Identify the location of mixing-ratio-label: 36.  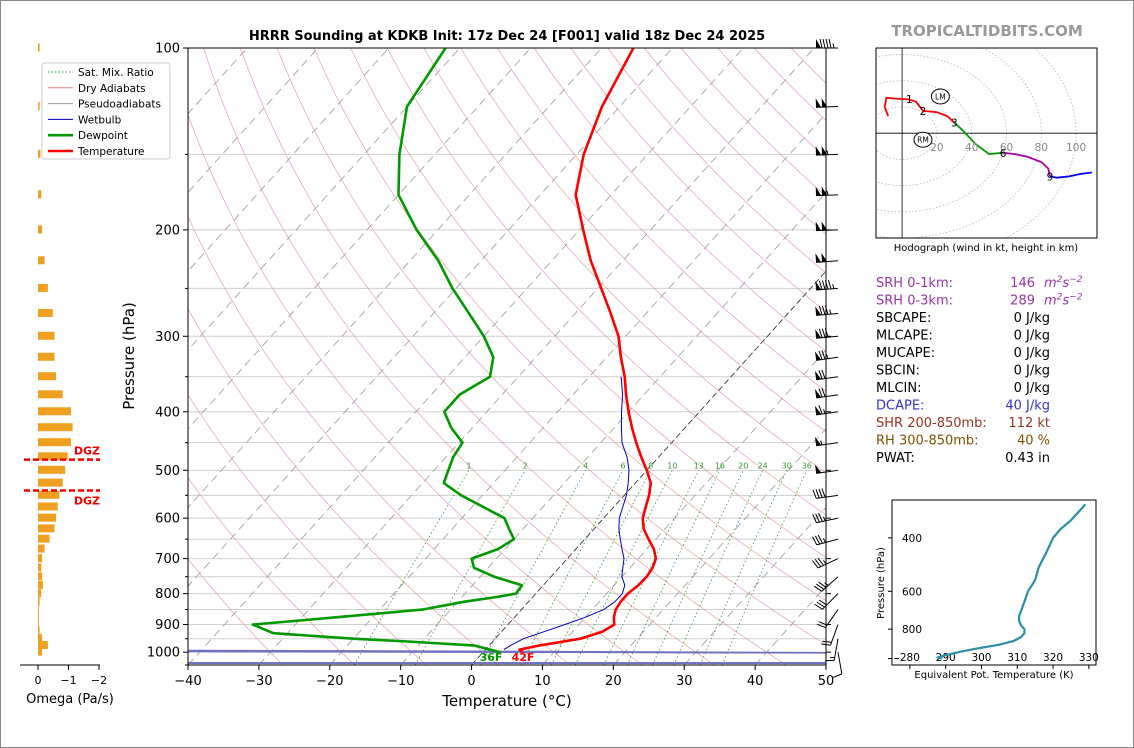
(807, 465).